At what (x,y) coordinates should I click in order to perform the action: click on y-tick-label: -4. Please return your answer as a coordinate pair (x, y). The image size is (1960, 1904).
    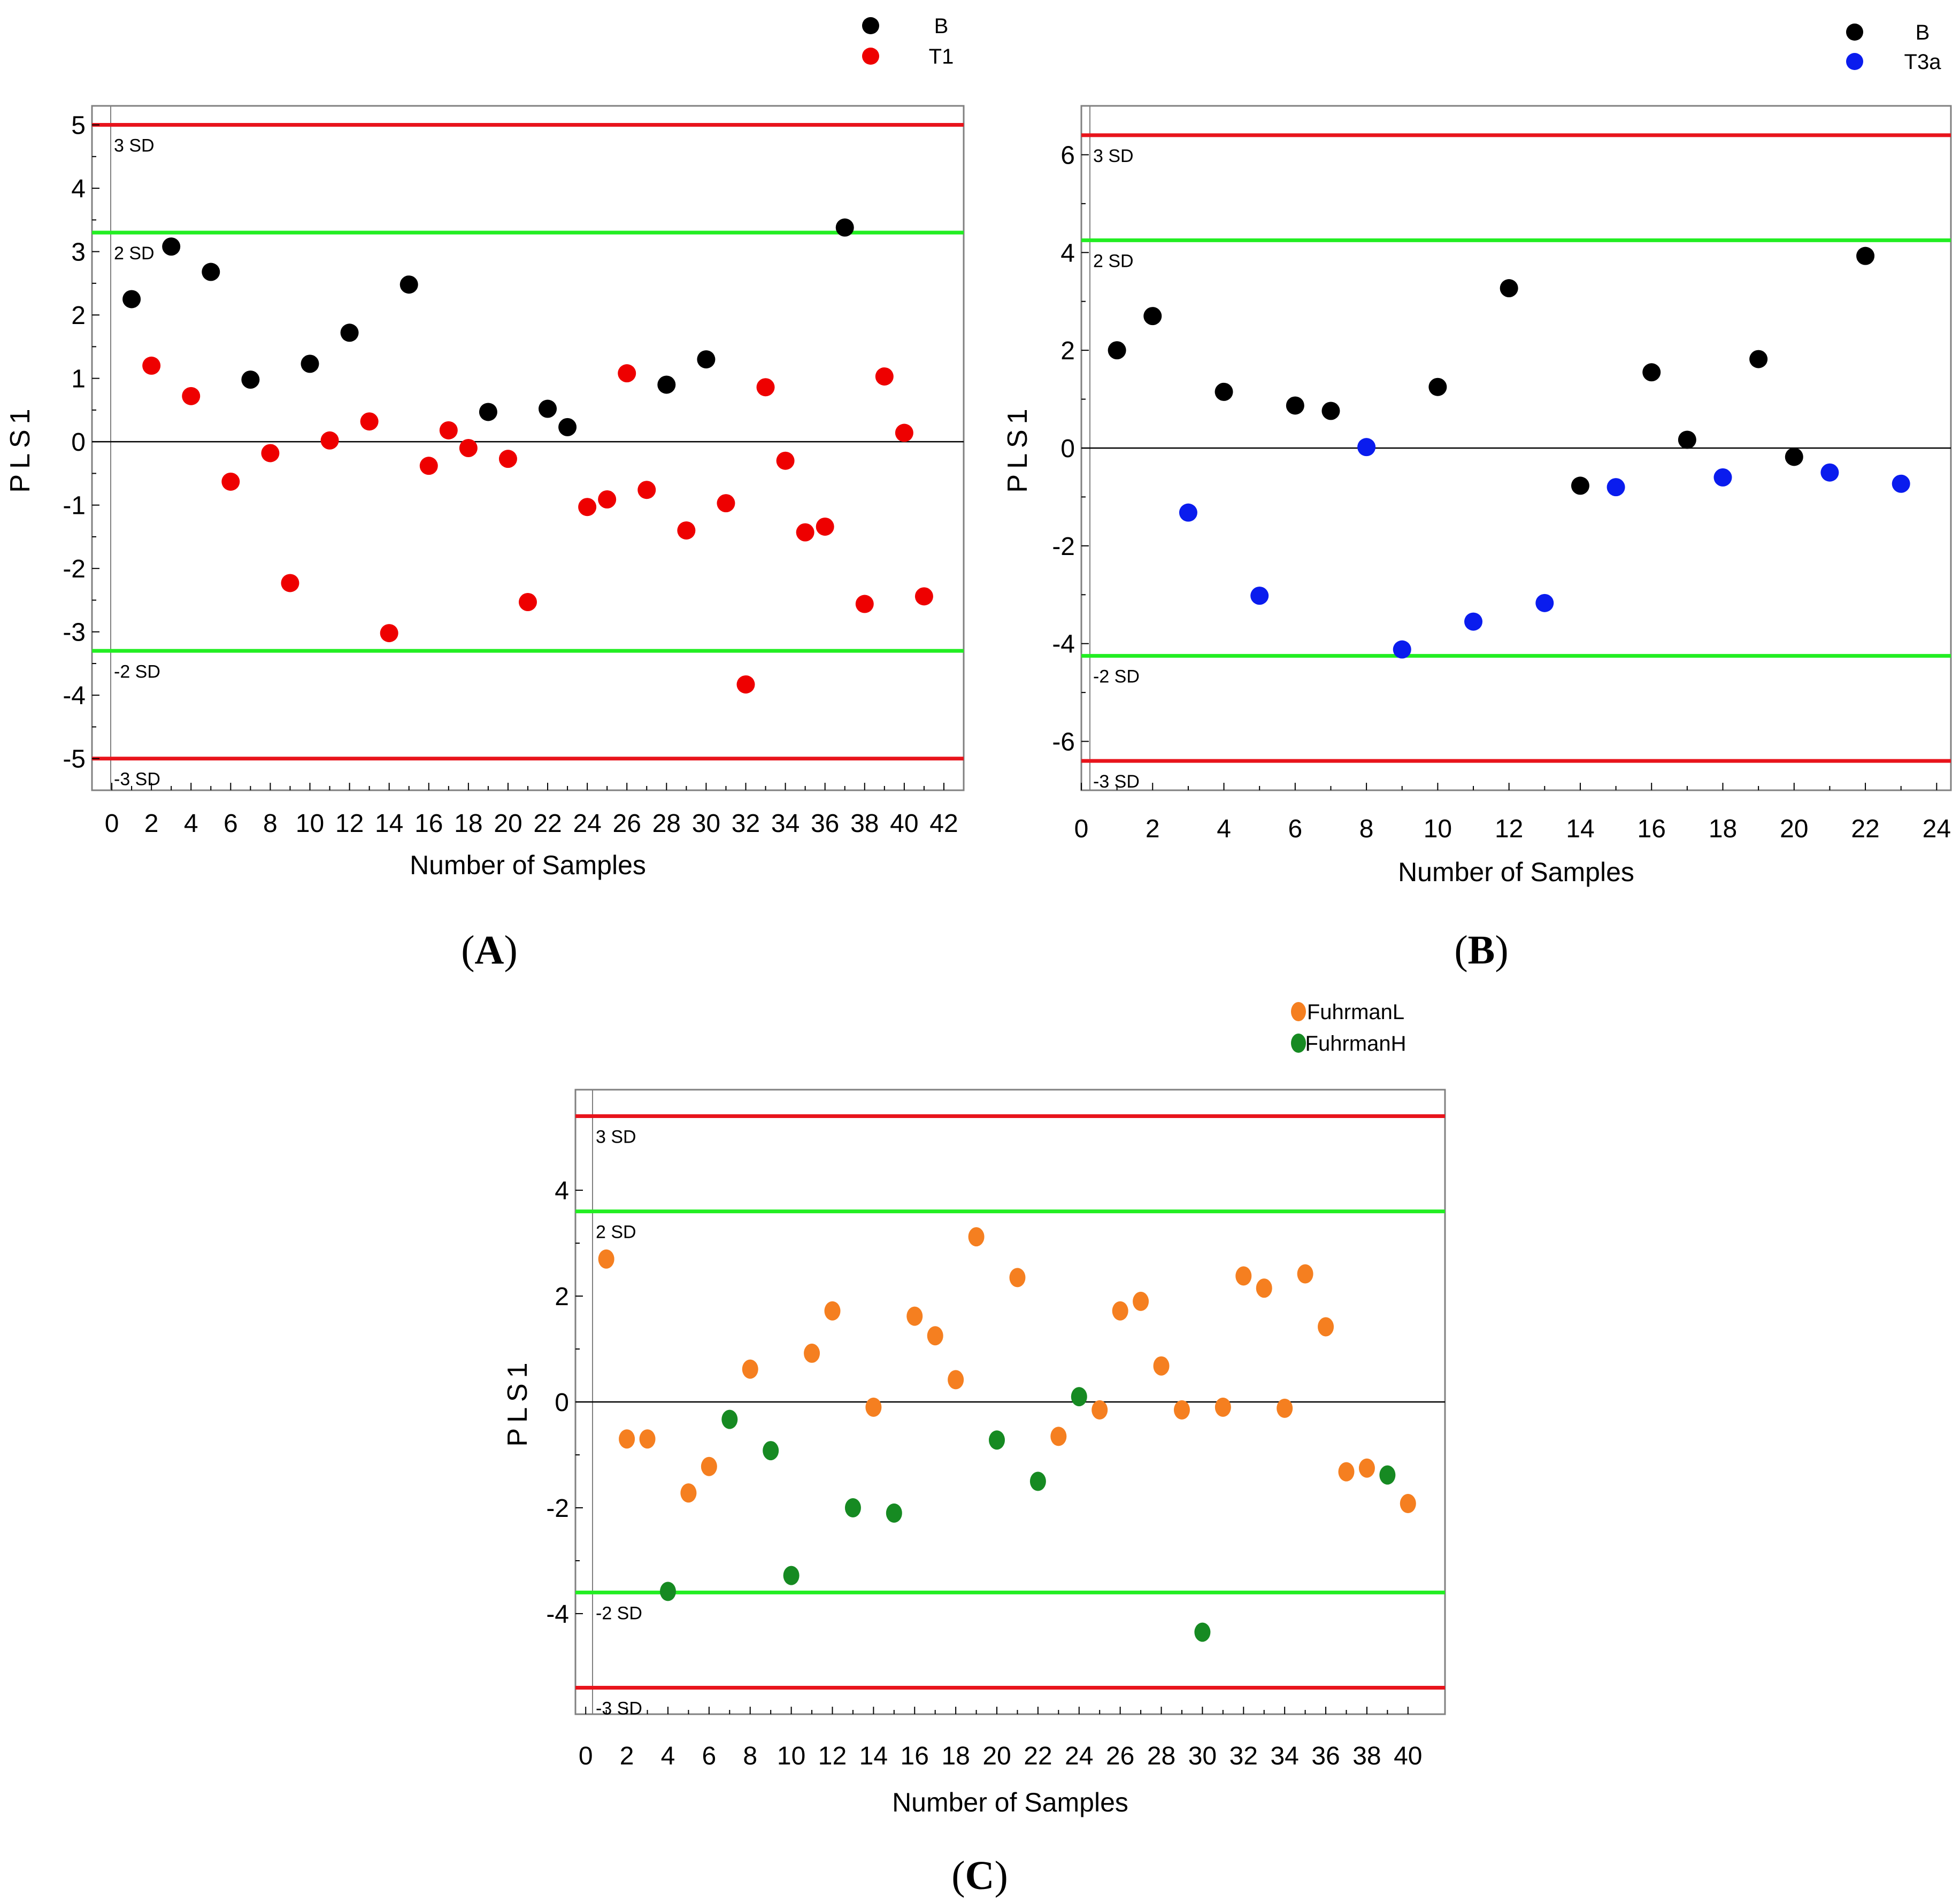
    Looking at the image, I should click on (74, 696).